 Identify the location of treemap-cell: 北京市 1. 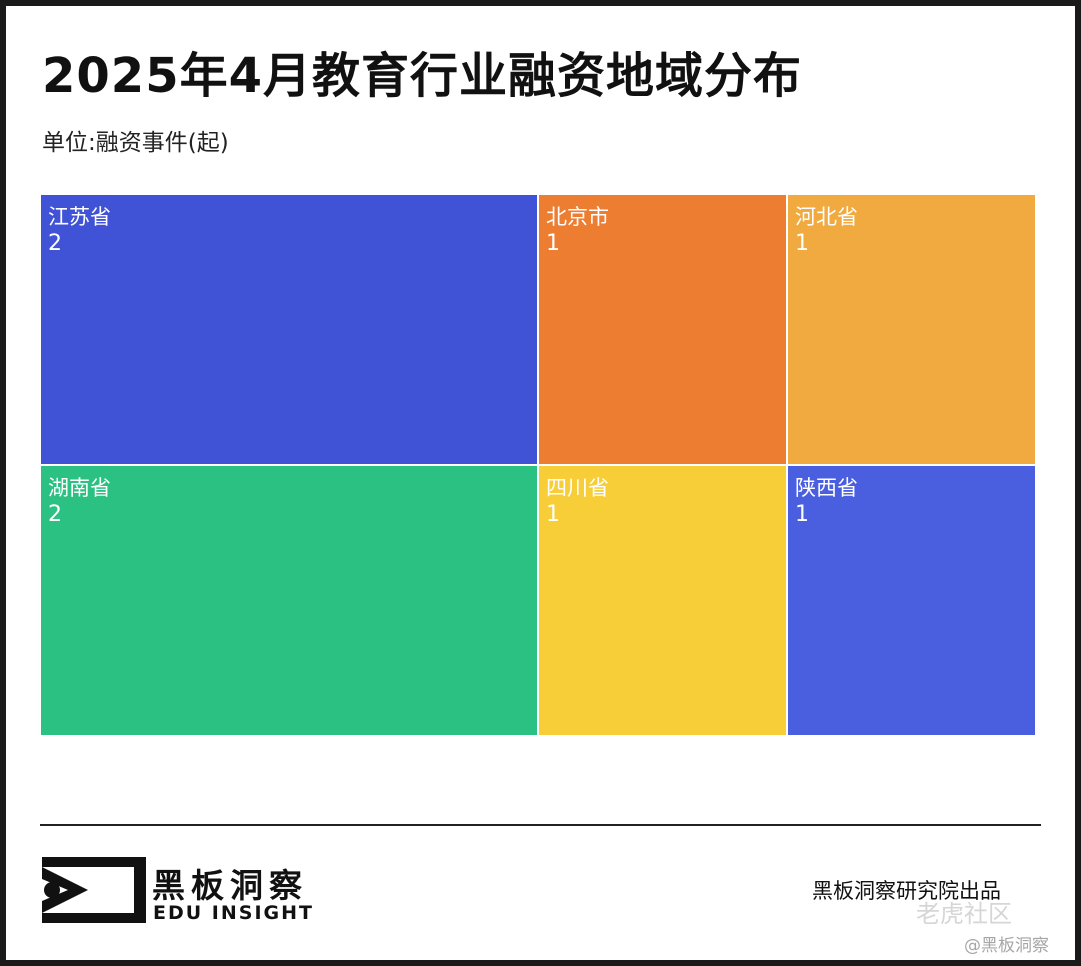
(662, 329).